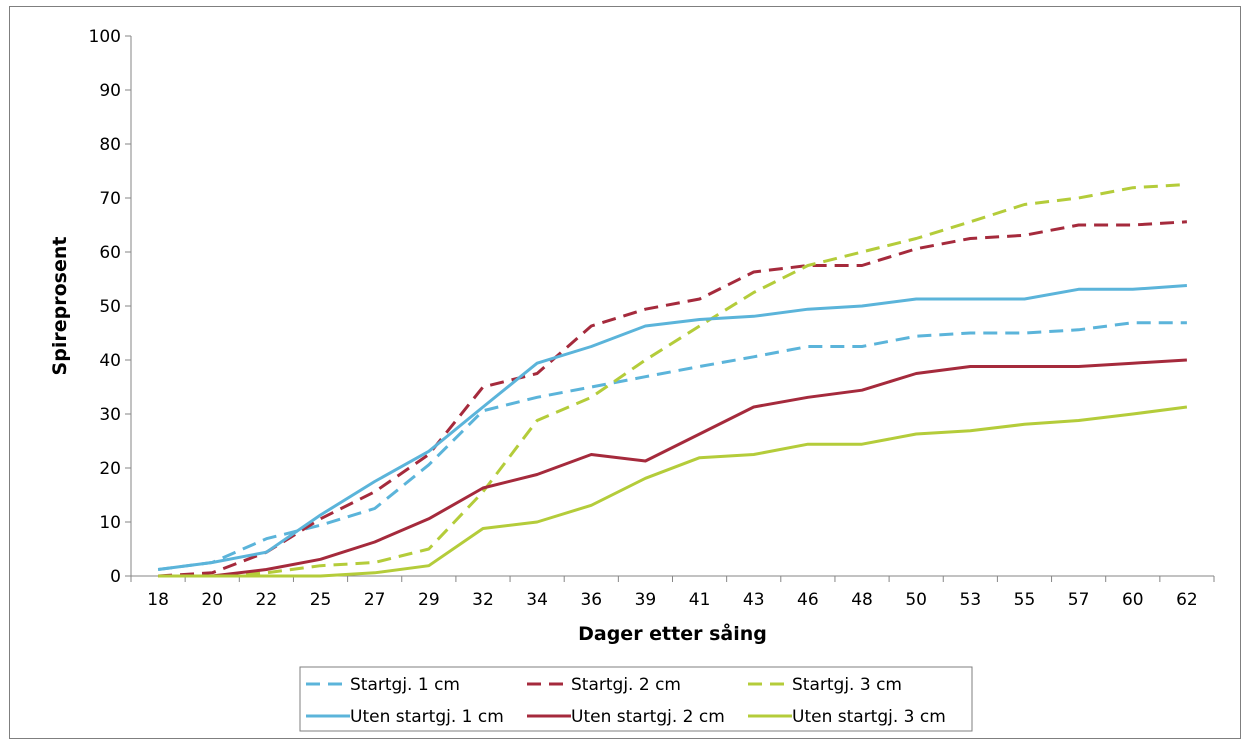 This screenshot has height=745, width=1250. What do you see at coordinates (1133, 600) in the screenshot?
I see `x-tick-label: 60` at bounding box center [1133, 600].